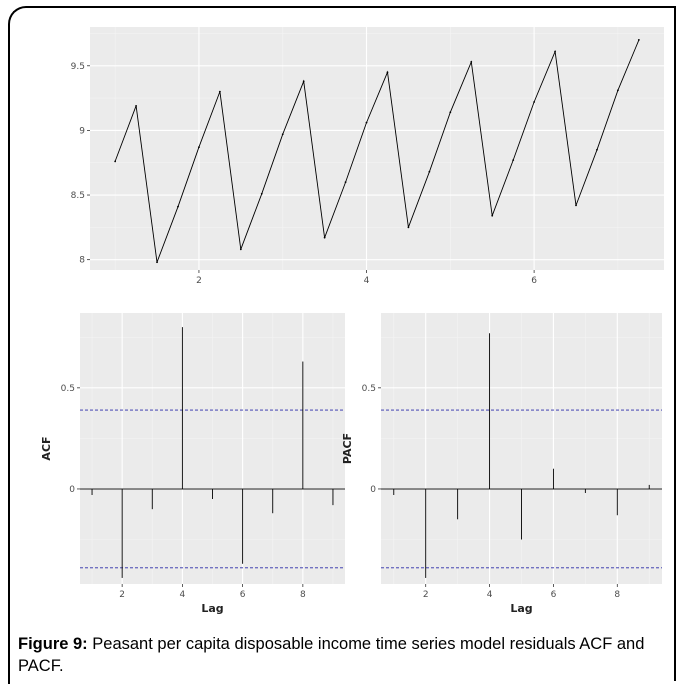 The image size is (686, 684). Describe the element at coordinates (78, 67) in the screenshot. I see `y-tick-label: 9.5` at that location.